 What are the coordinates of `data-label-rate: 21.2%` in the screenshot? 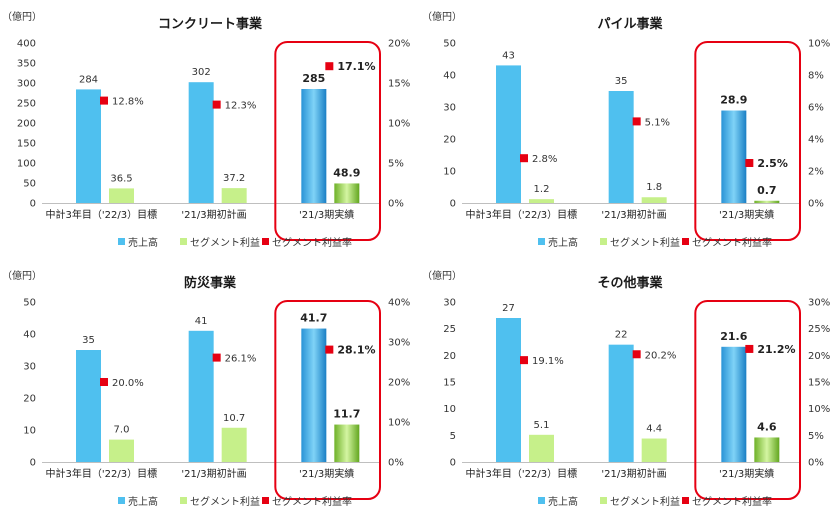 It's located at (776, 349).